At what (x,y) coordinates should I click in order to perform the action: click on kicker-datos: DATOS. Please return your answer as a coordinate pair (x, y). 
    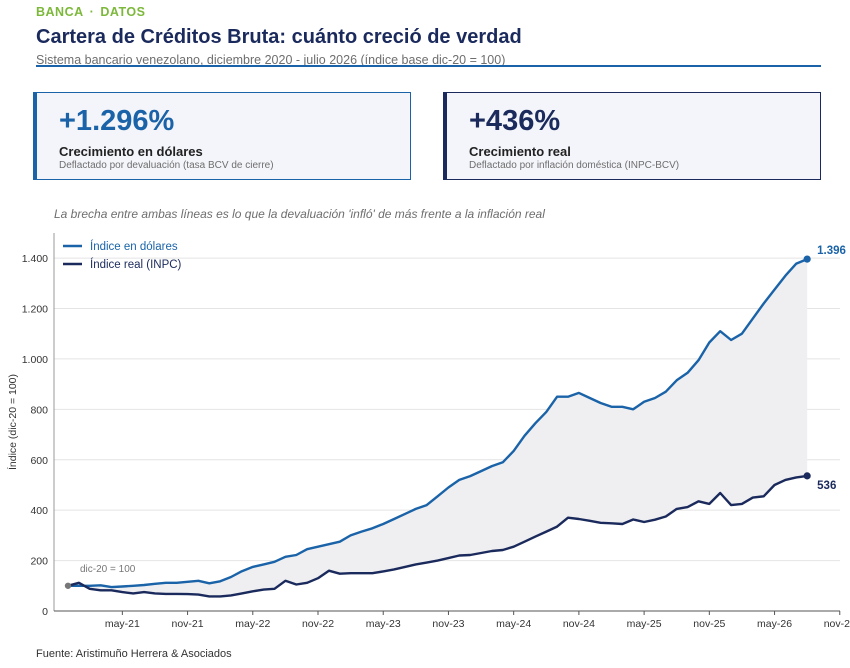
    Looking at the image, I should click on (123, 12).